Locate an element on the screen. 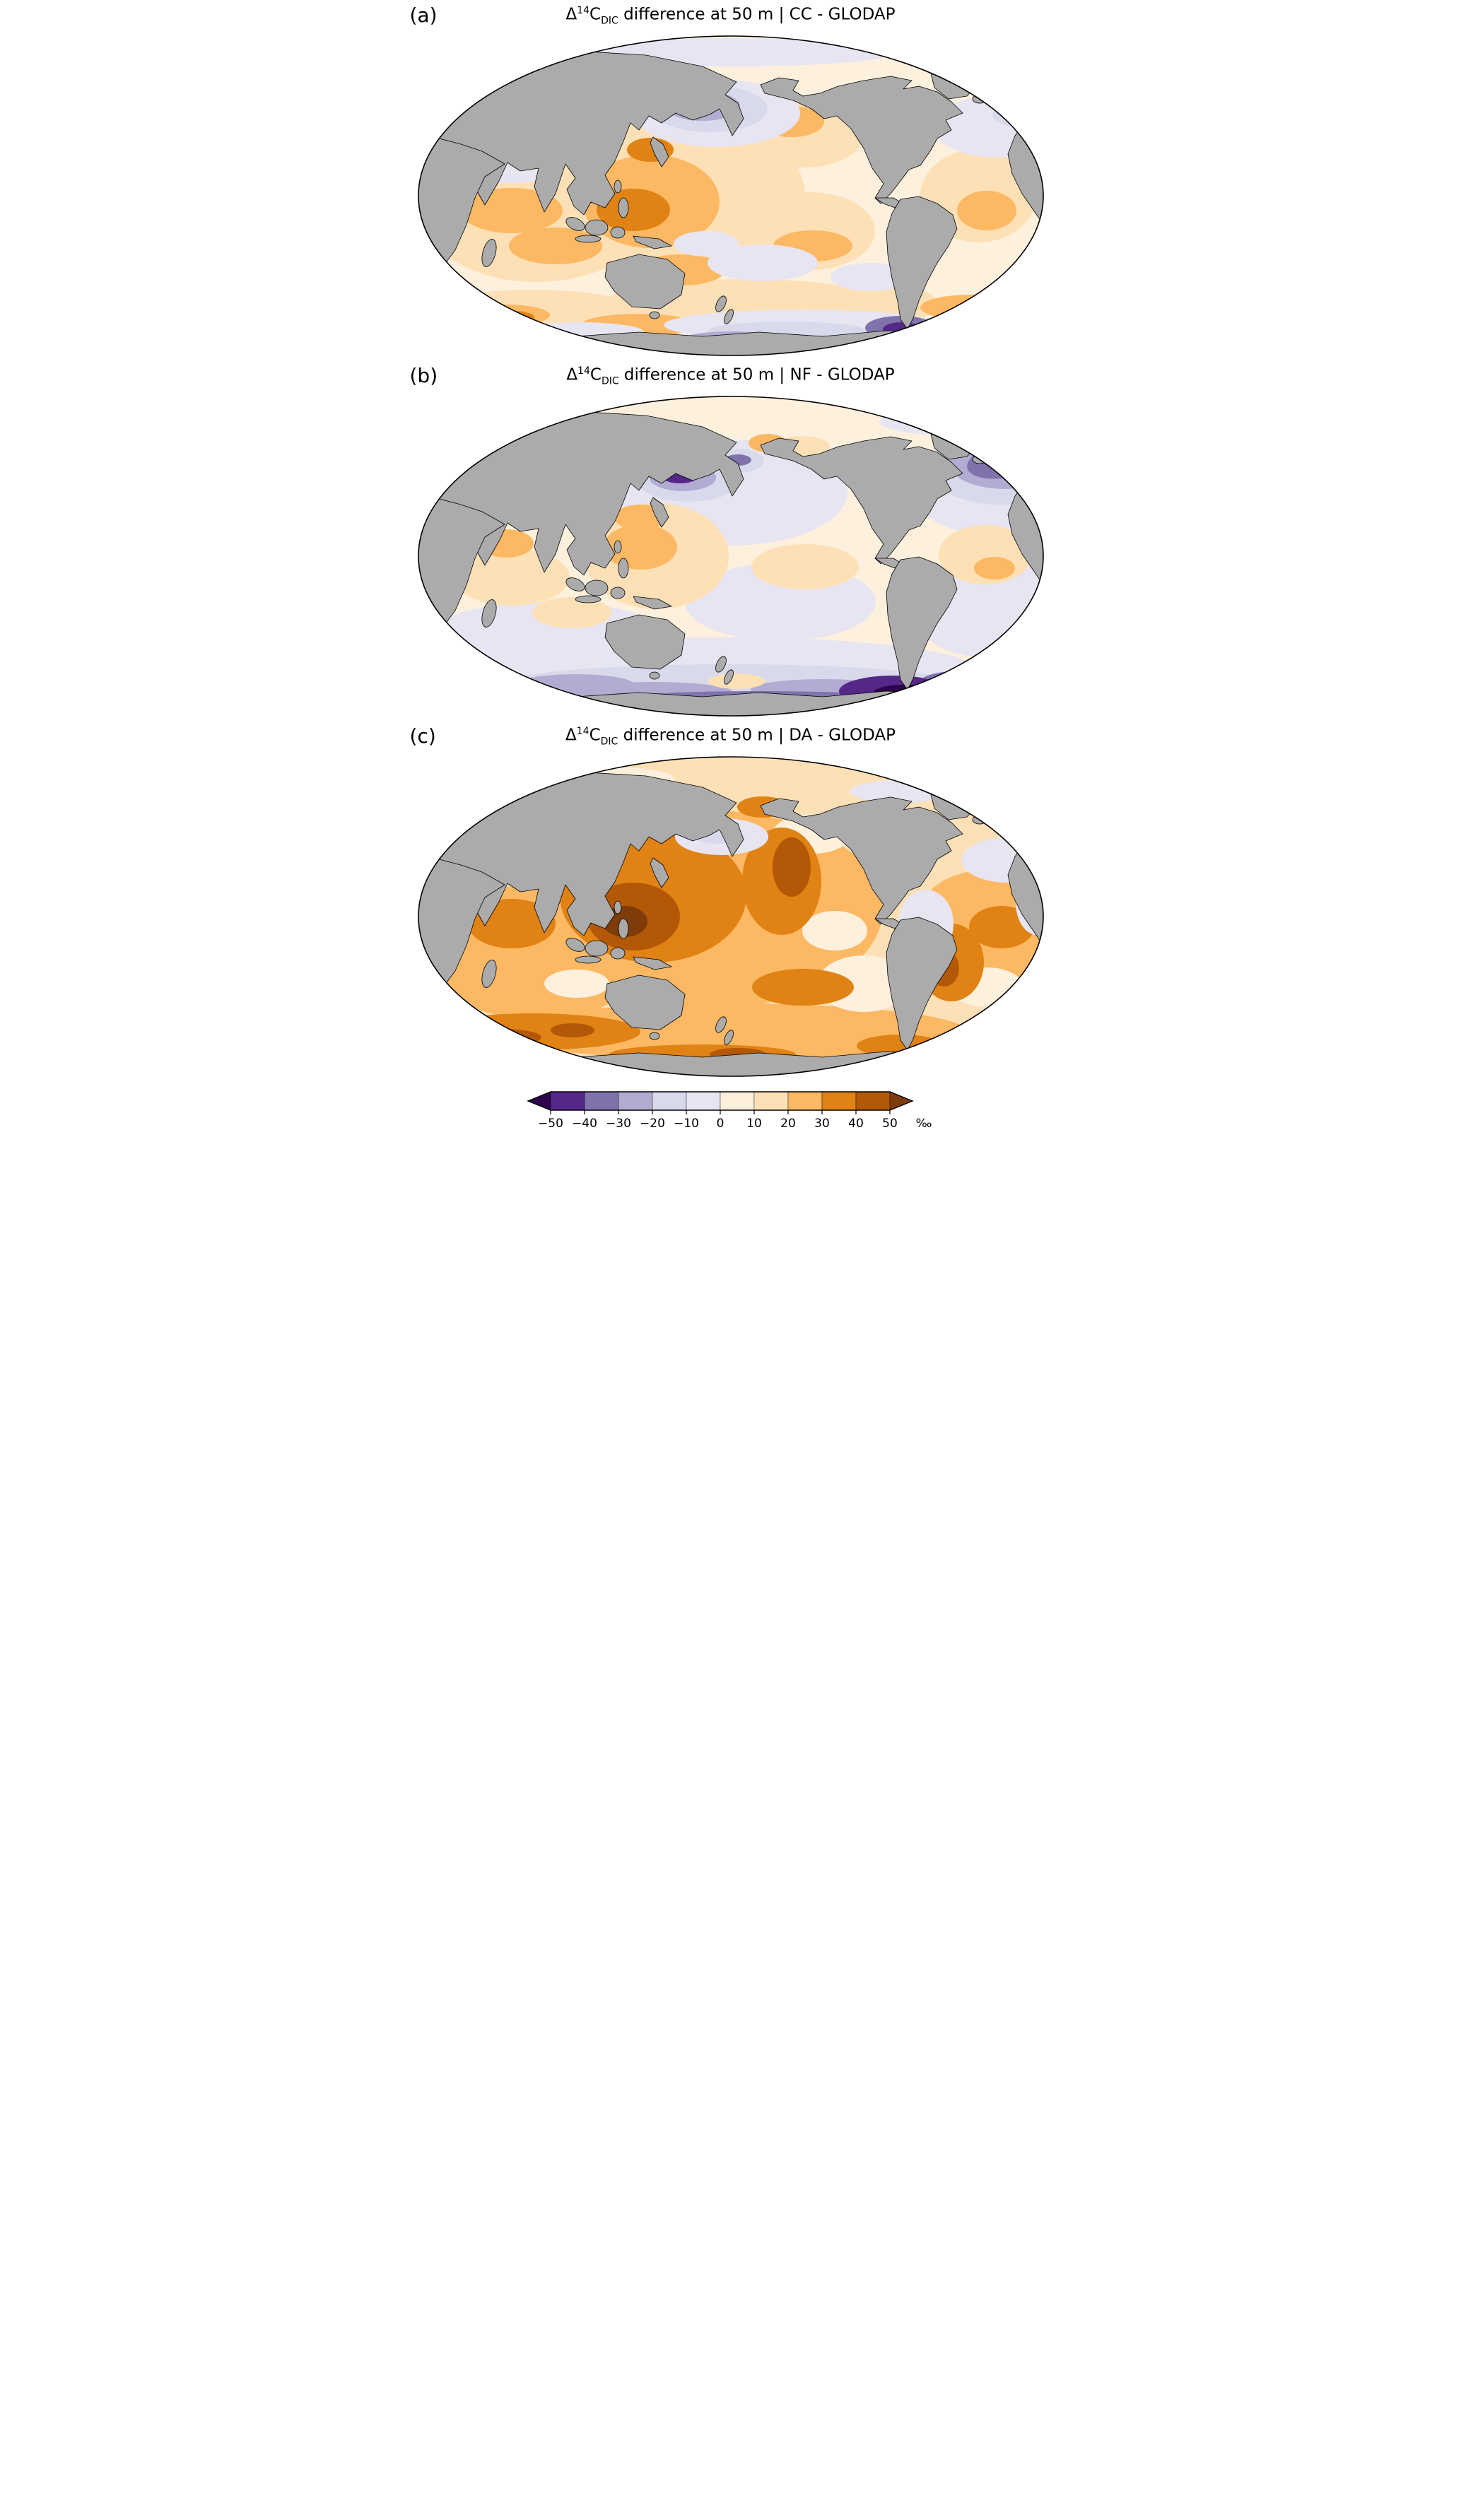 Image resolution: width=1461 pixels, height=2520 pixels. colorbar-tick-label: 20 is located at coordinates (788, 1124).